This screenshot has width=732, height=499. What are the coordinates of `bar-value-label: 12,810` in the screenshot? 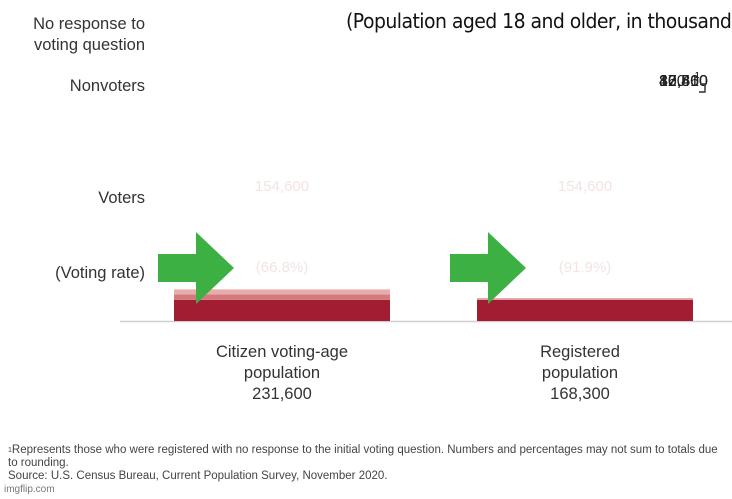 It's located at (683, 81).